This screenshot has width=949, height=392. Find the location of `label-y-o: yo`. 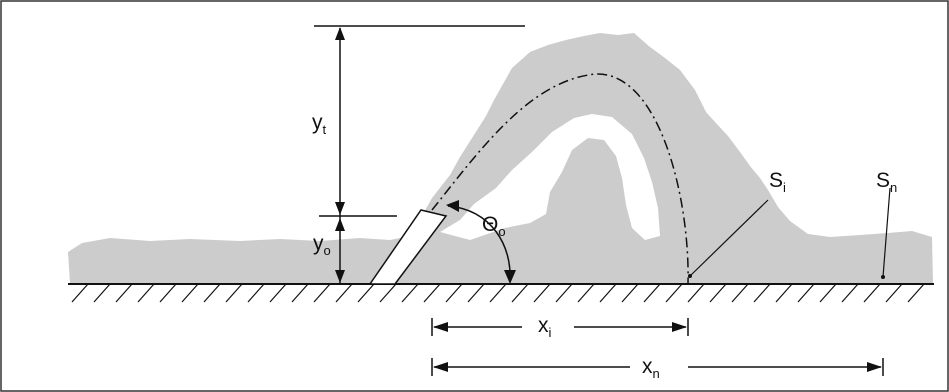

label-y-o: yo is located at coordinates (322, 245).